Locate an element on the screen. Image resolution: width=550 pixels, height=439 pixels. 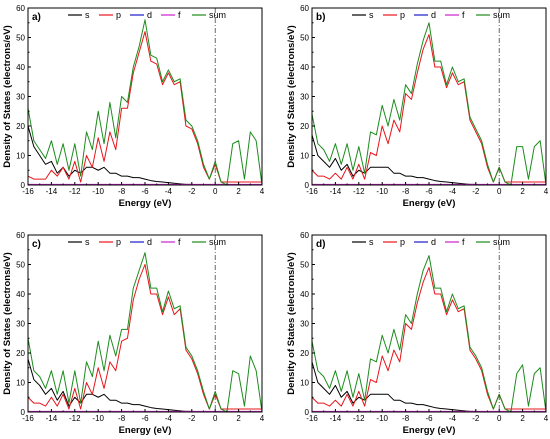
panel-label: b) is located at coordinates (320, 17).